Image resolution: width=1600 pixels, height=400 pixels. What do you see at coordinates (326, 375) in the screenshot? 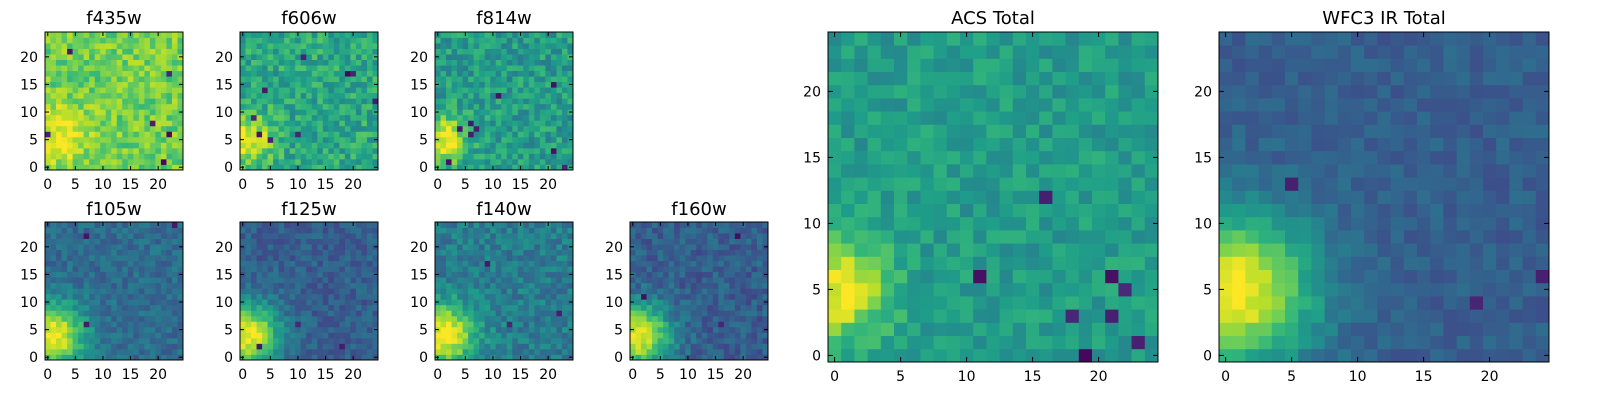
I see `x-tick-label: 15` at bounding box center [326, 375].